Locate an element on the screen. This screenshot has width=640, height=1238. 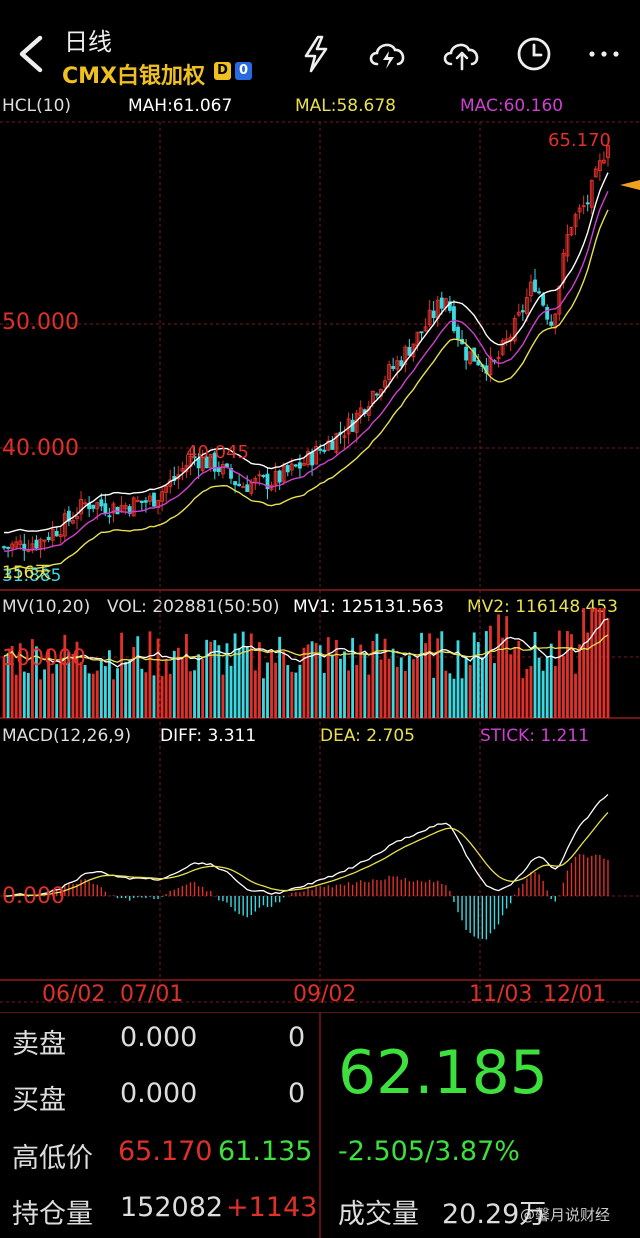
mv1-line is located at coordinates (306, 643).